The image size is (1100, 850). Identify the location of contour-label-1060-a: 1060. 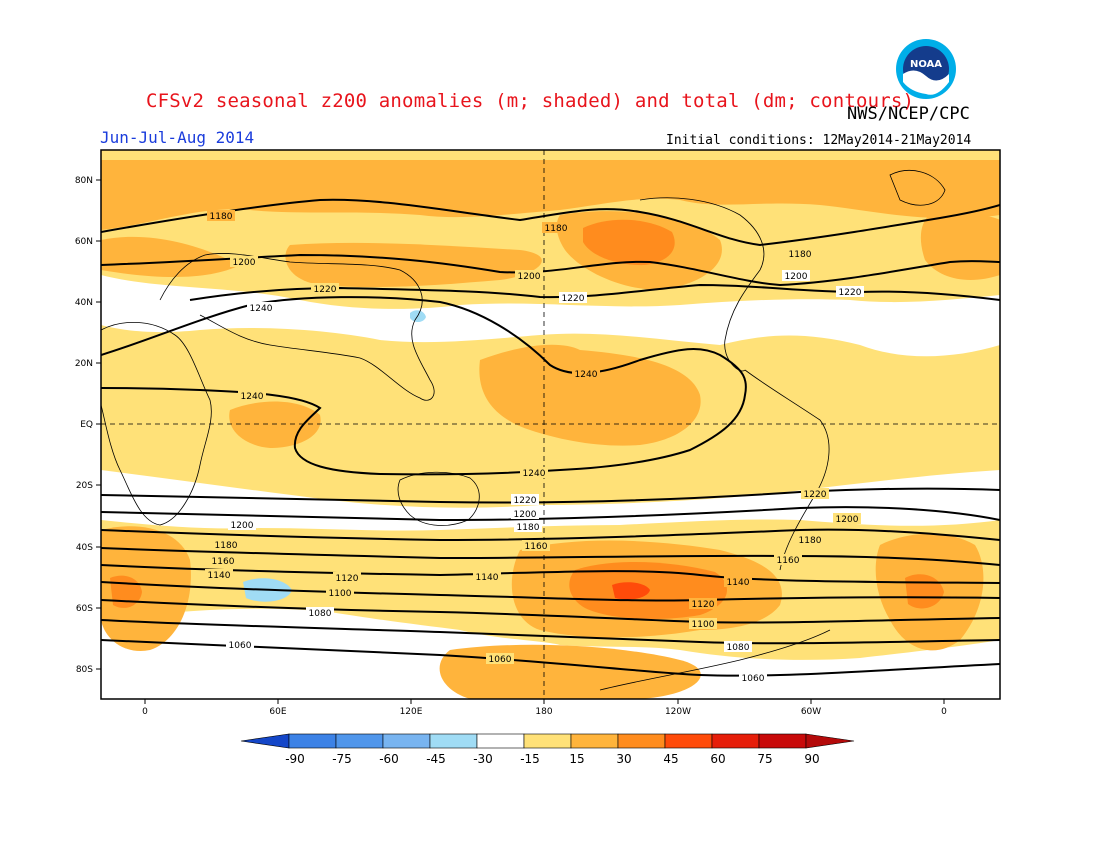
(240, 646).